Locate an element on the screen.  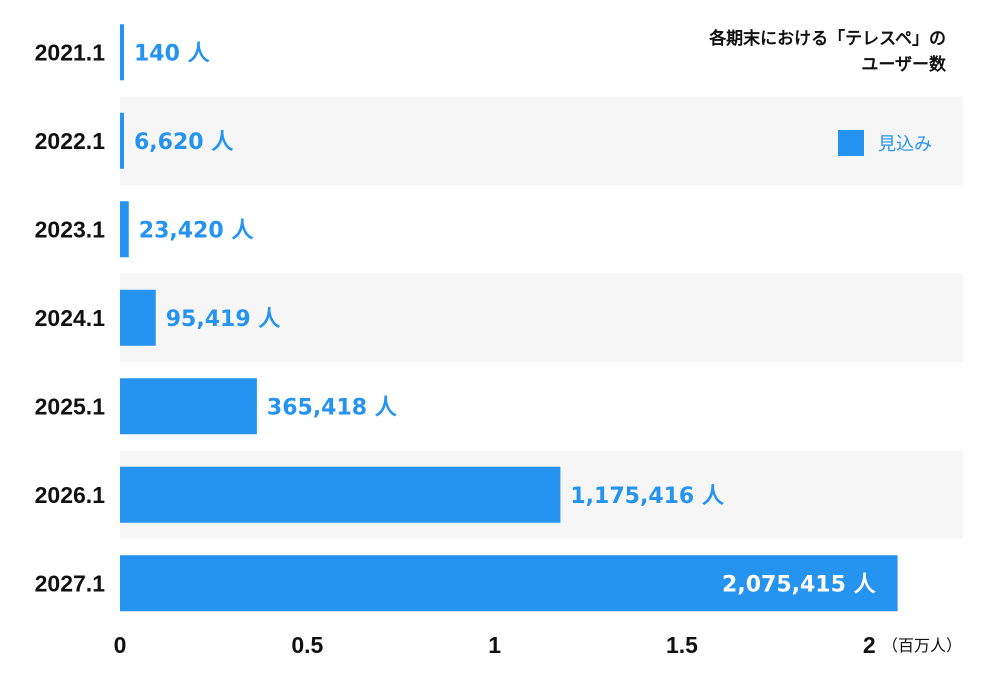
chart-title-line-2: ユーザー数 is located at coordinates (904, 64).